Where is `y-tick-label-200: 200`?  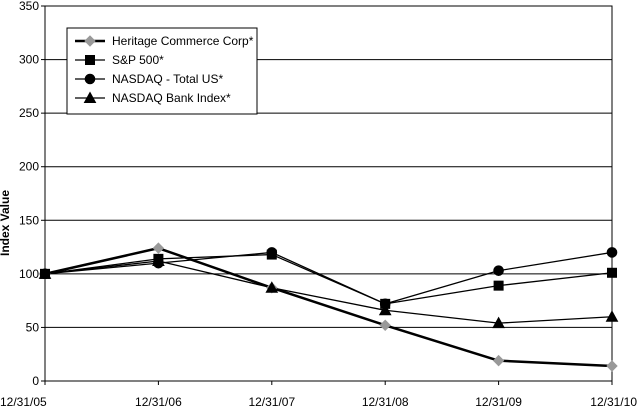
y-tick-label-200: 200 is located at coordinates (29, 167).